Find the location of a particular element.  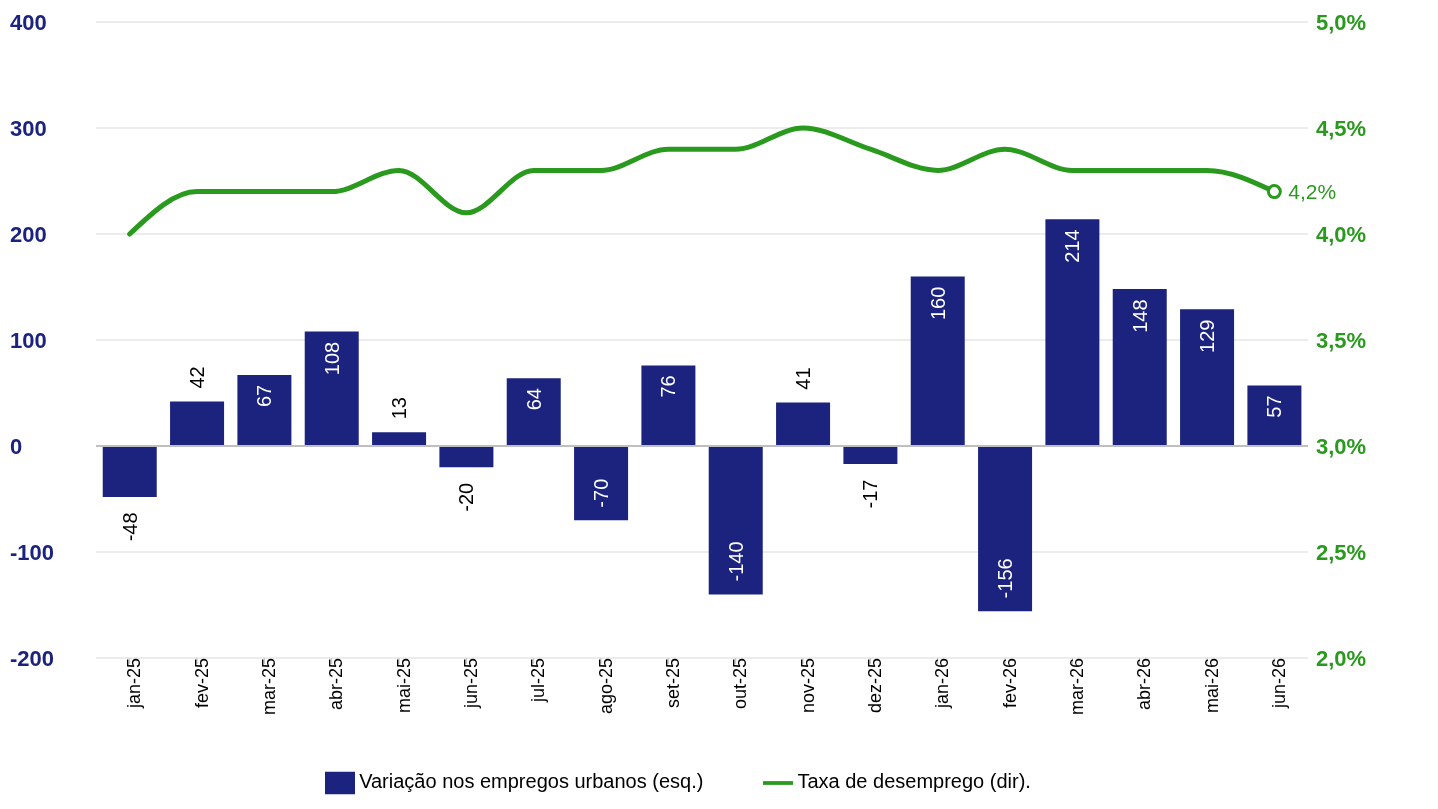

data-label: 57 is located at coordinates (1274, 406).